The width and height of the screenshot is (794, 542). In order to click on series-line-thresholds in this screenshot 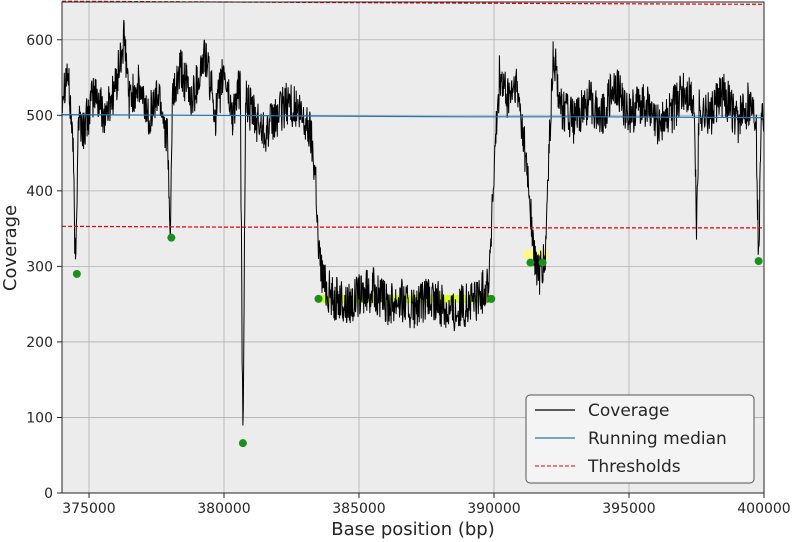, I will do `click(412, 227)`.